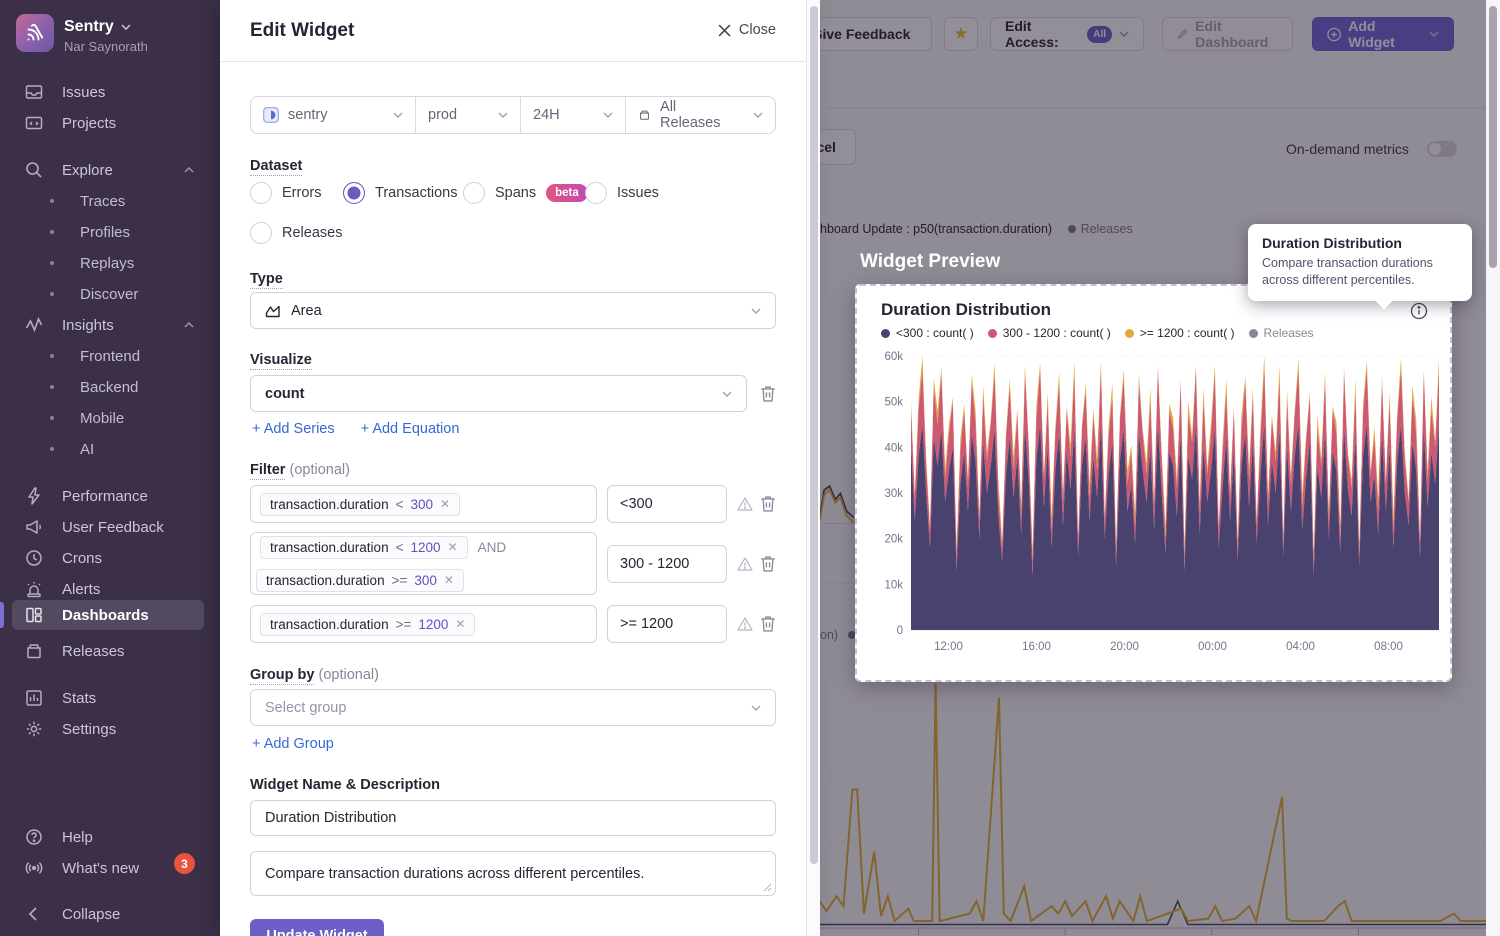  I want to click on sidebar-item-replays: Replays, so click(110, 263).